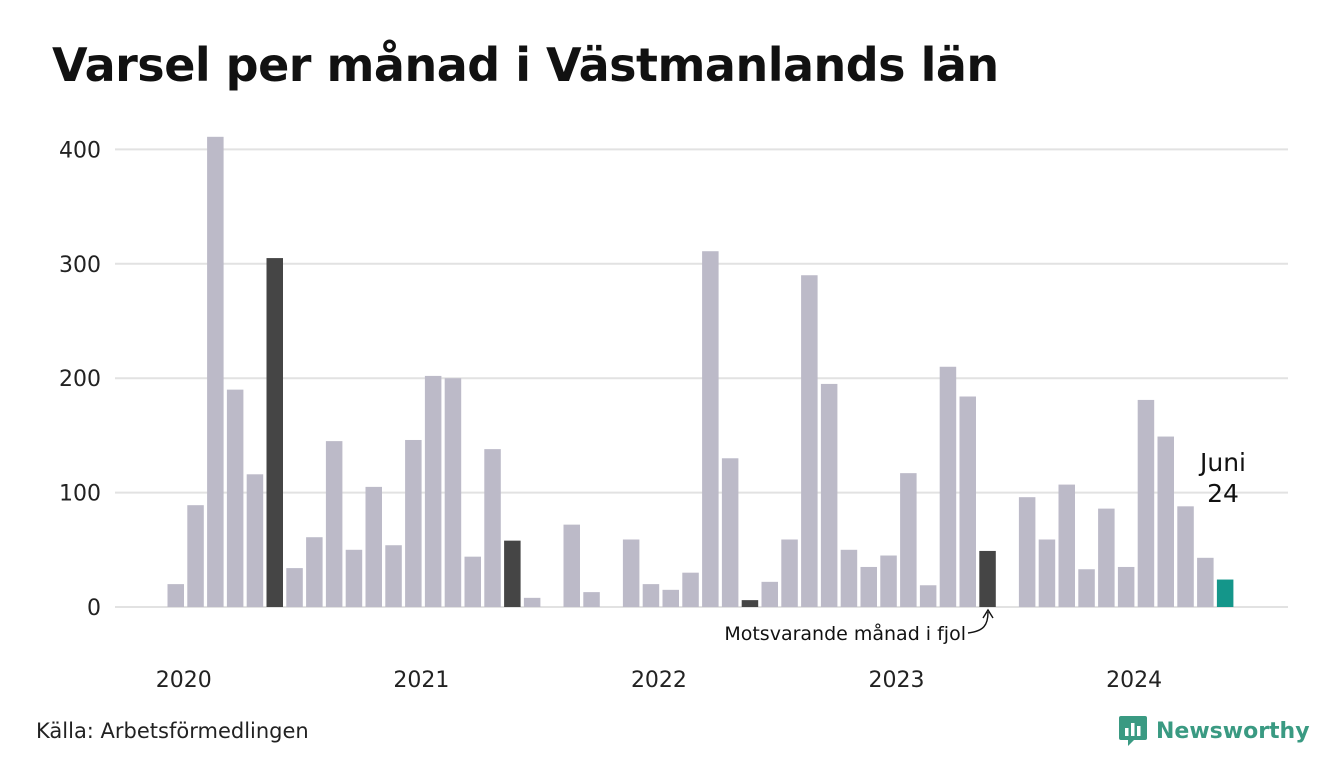 Image resolution: width=1340 pixels, height=780 pixels. What do you see at coordinates (1233, 731) in the screenshot?
I see `brand-name: Newsworthy` at bounding box center [1233, 731].